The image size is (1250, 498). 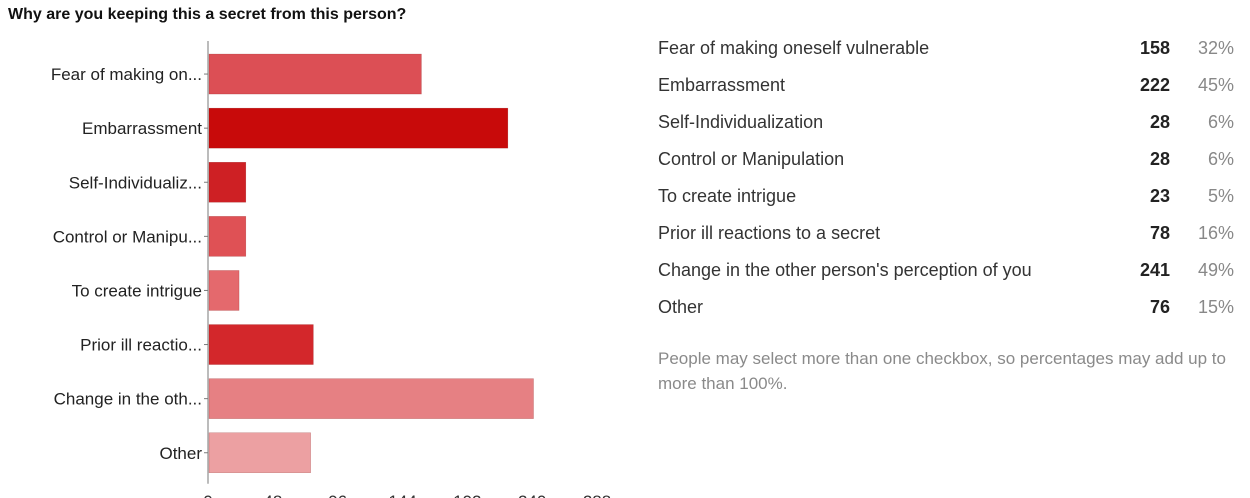 What do you see at coordinates (1154, 85) in the screenshot?
I see `row-count: 222` at bounding box center [1154, 85].